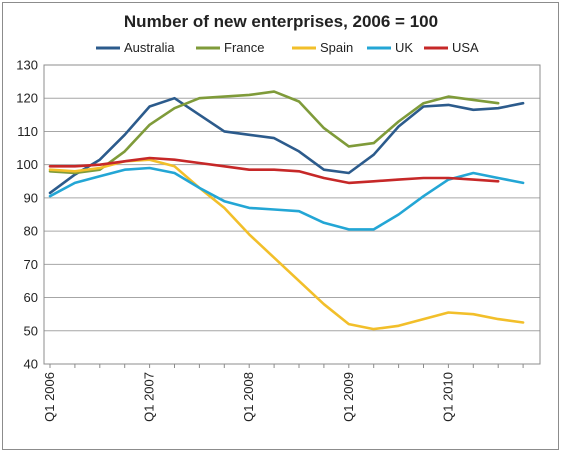  Describe the element at coordinates (149, 47) in the screenshot. I see `legend-label-australia: Australia` at that location.